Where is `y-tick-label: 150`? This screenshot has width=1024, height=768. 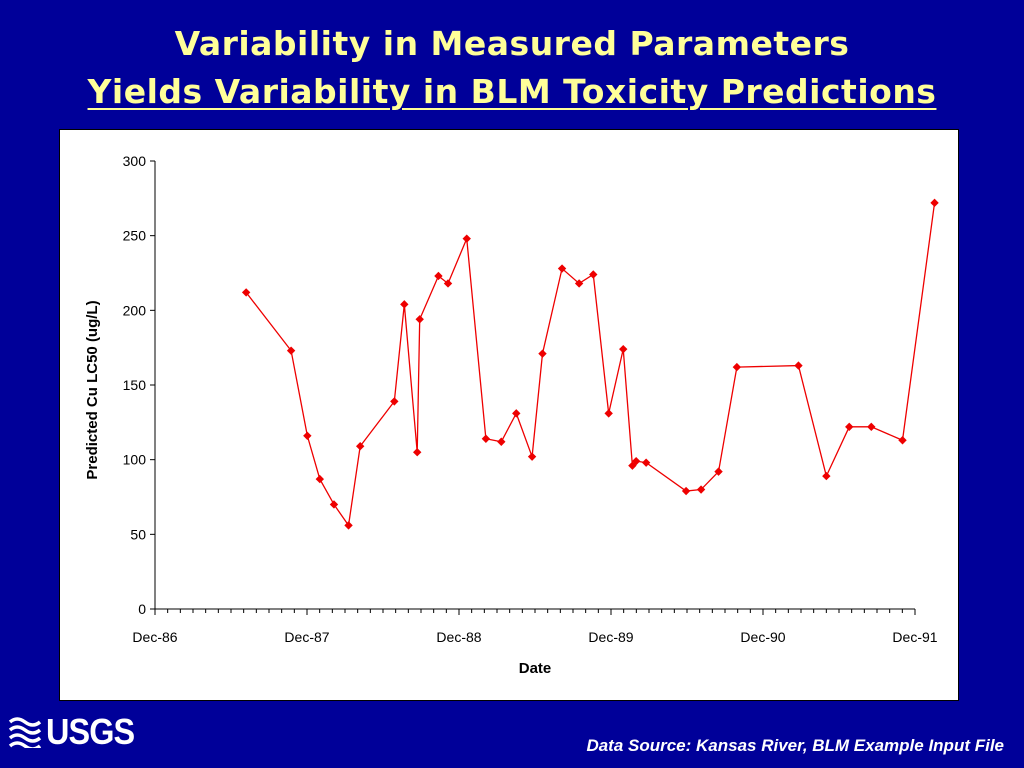 y-tick-label: 150 is located at coordinates (135, 385).